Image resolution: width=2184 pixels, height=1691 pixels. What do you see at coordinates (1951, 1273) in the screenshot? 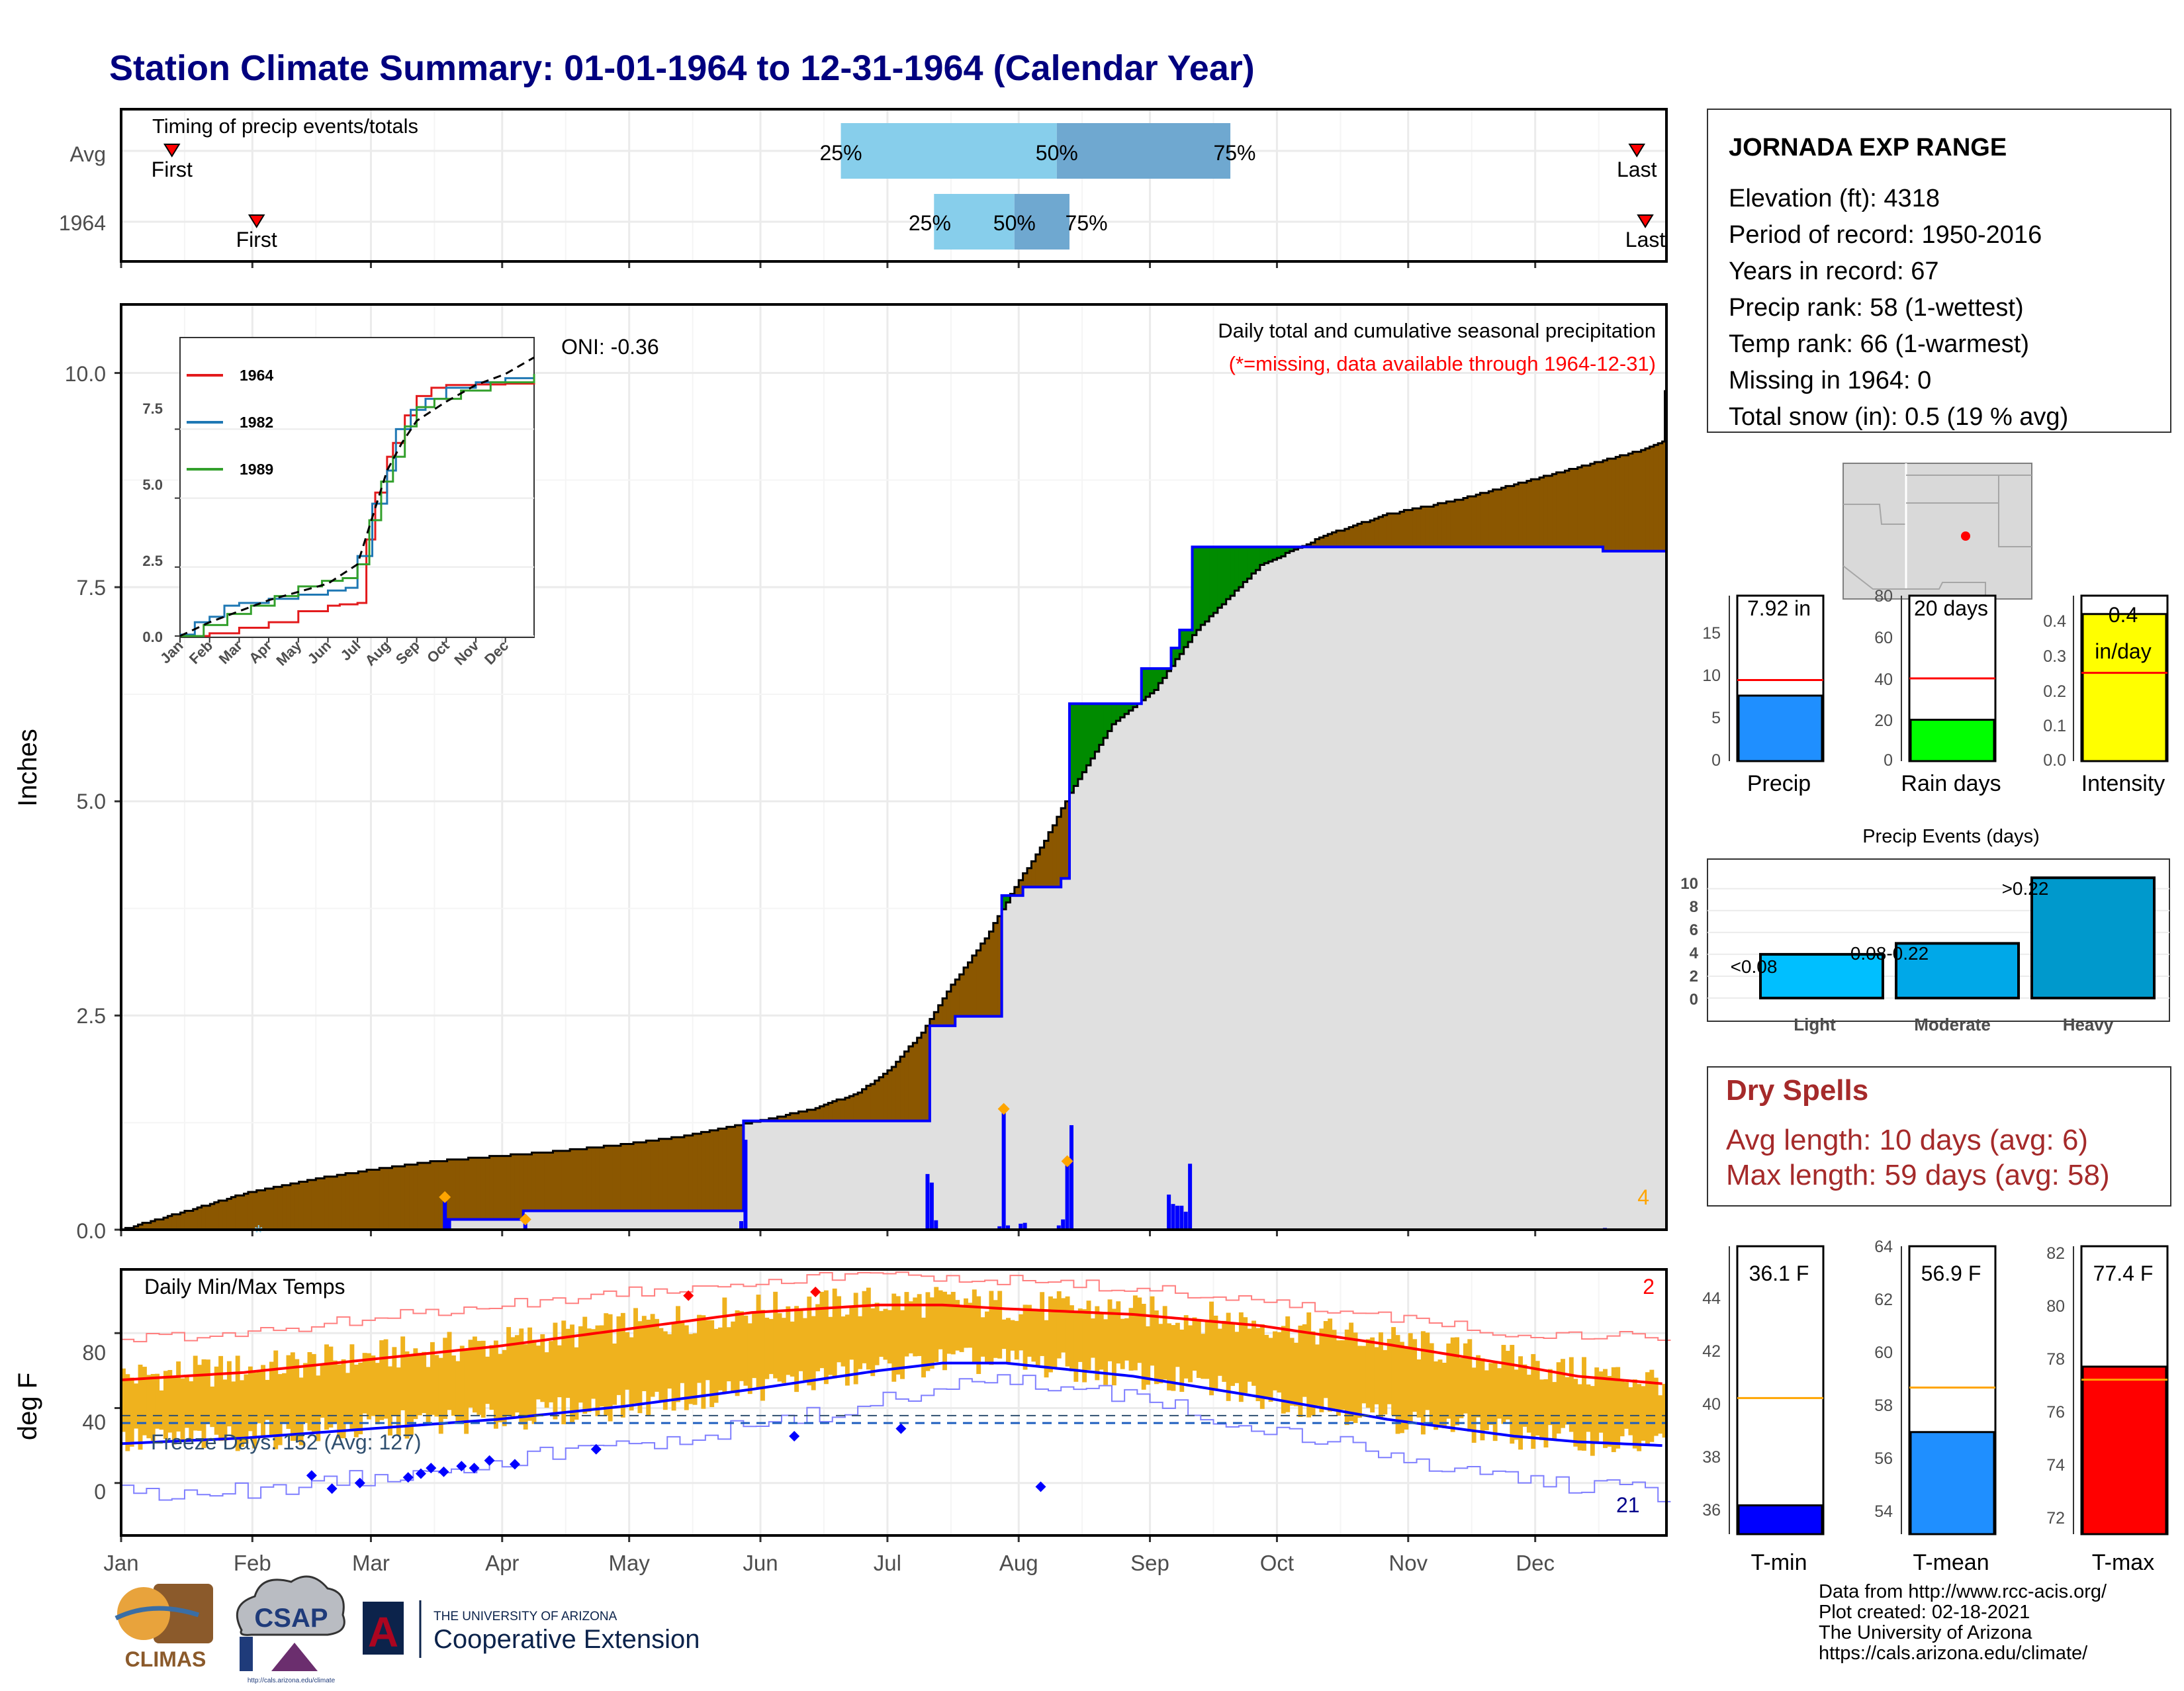
I see `tmean-value-text: 56.9 F` at bounding box center [1951, 1273].